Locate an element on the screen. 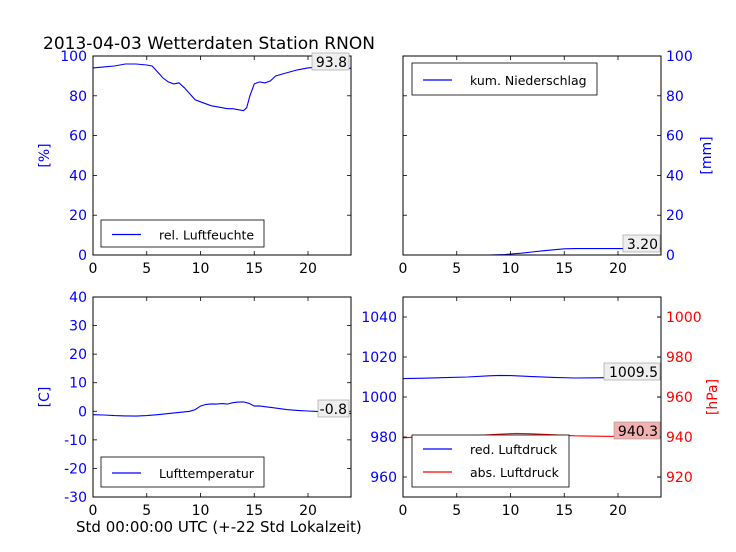  y2-tick-label: 1000 is located at coordinates (684, 318).